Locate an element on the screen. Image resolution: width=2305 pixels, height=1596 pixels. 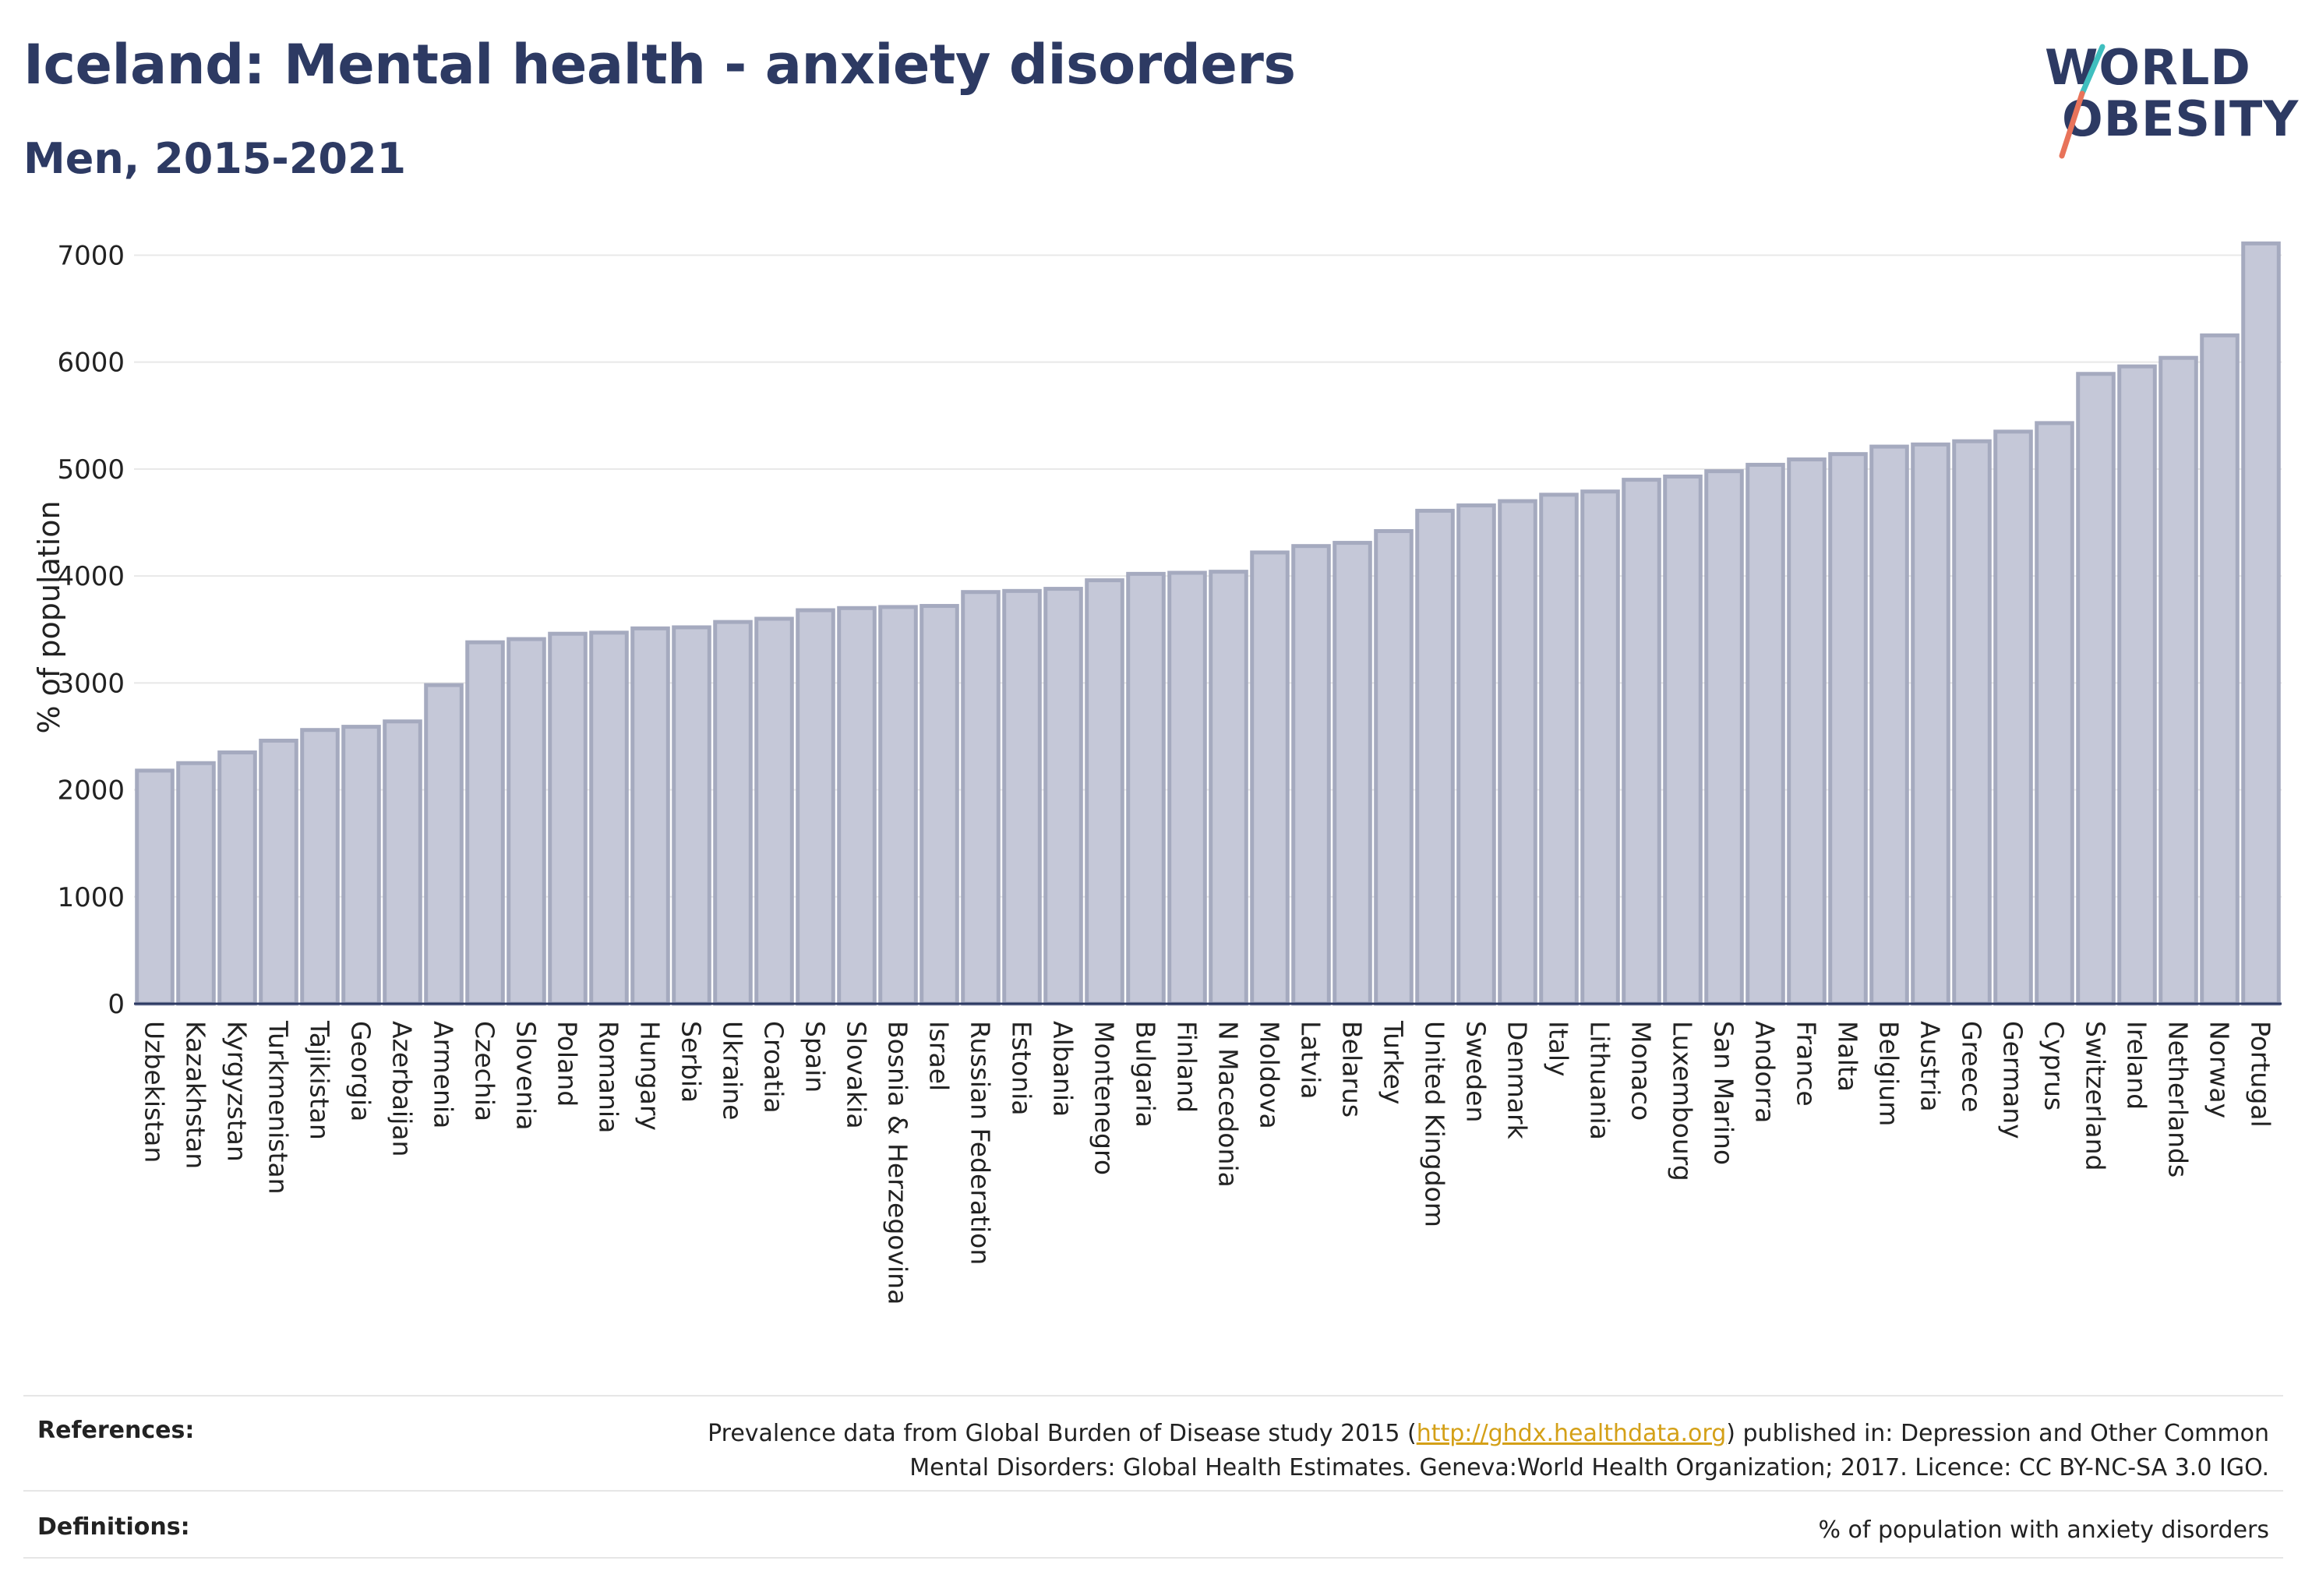
x-tick-label: Azerbaijan is located at coordinates (402, 1088).